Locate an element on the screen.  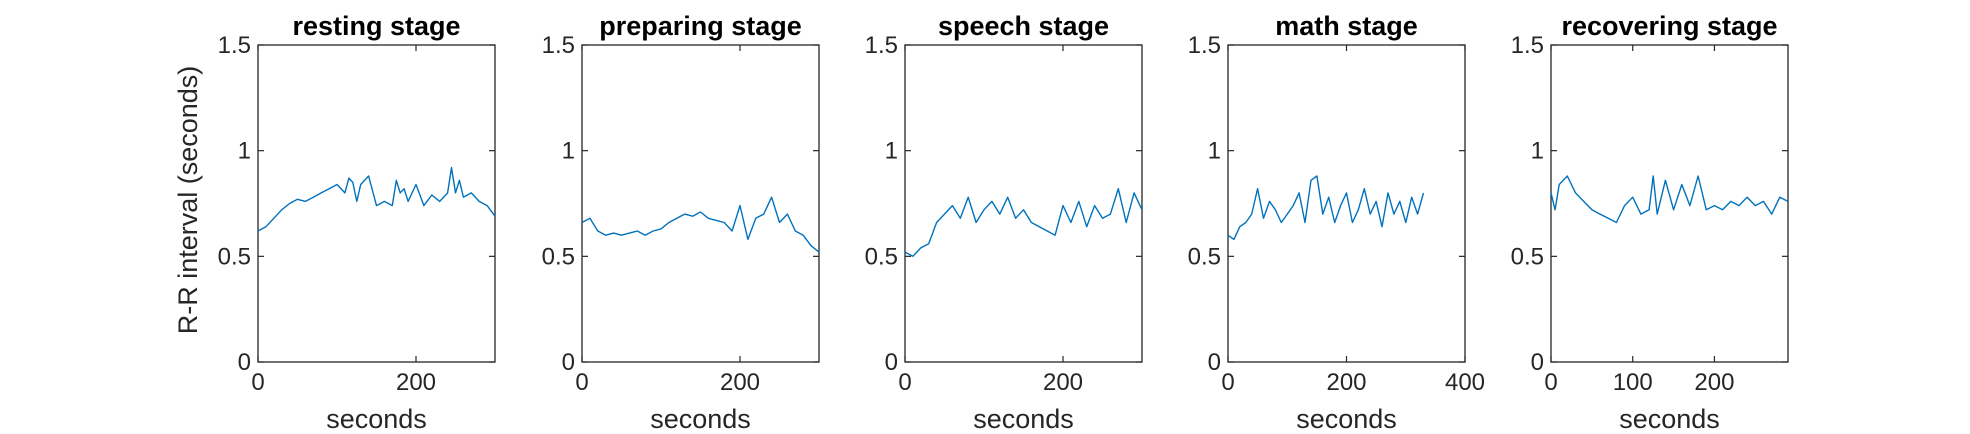
panel-title: preparing stage is located at coordinates (700, 26).